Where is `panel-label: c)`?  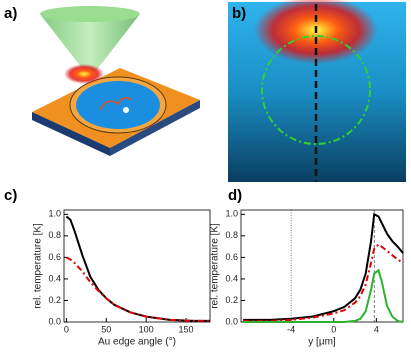
panel-label: c) is located at coordinates (10, 195).